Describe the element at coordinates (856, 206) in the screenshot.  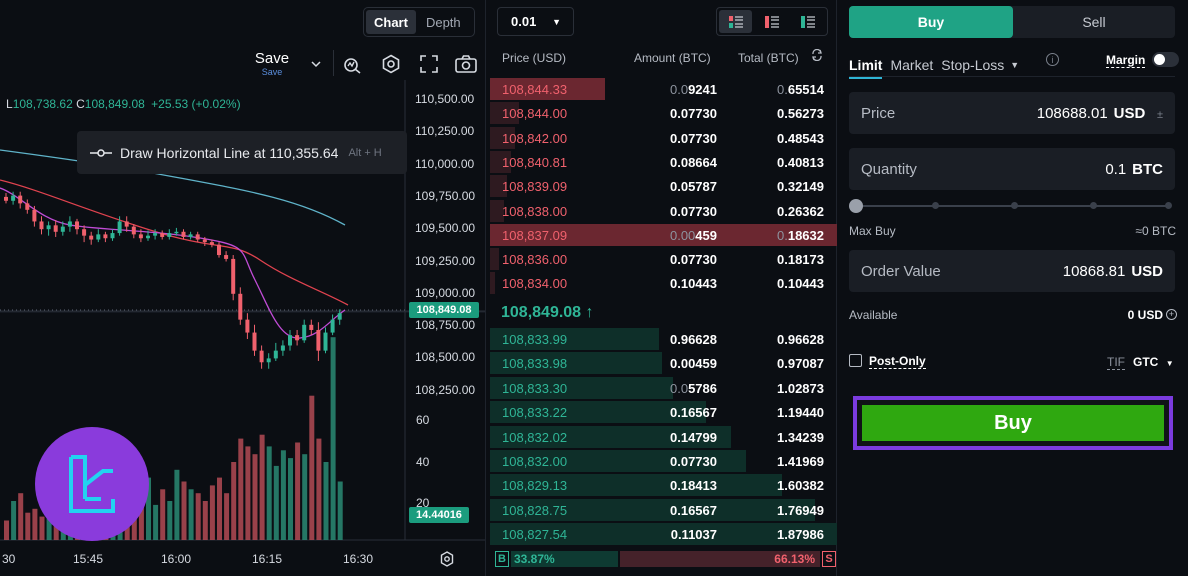
I see `slider-knob` at that location.